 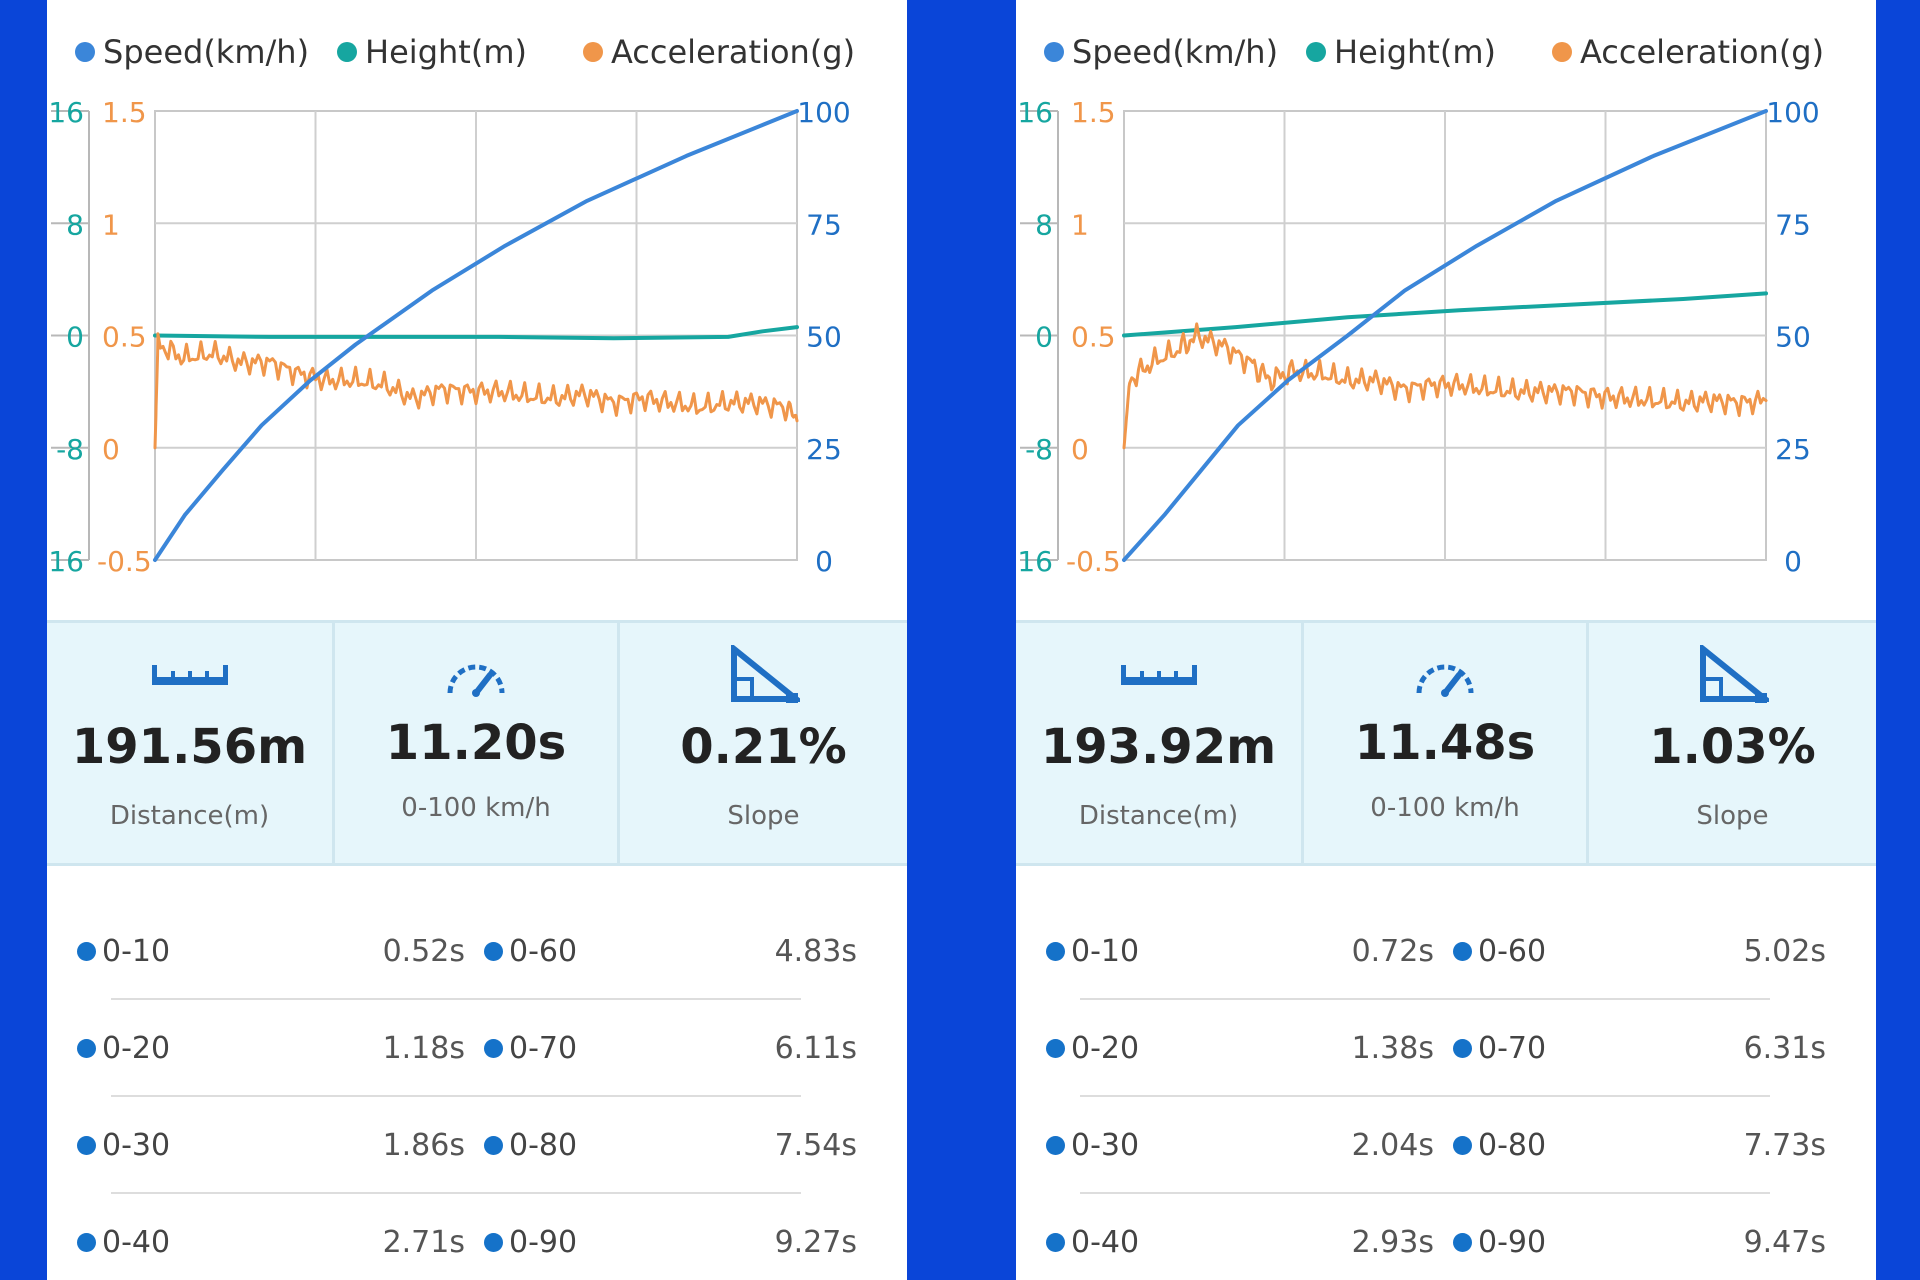 What do you see at coordinates (824, 337) in the screenshot?
I see `speed-tick-label: 50` at bounding box center [824, 337].